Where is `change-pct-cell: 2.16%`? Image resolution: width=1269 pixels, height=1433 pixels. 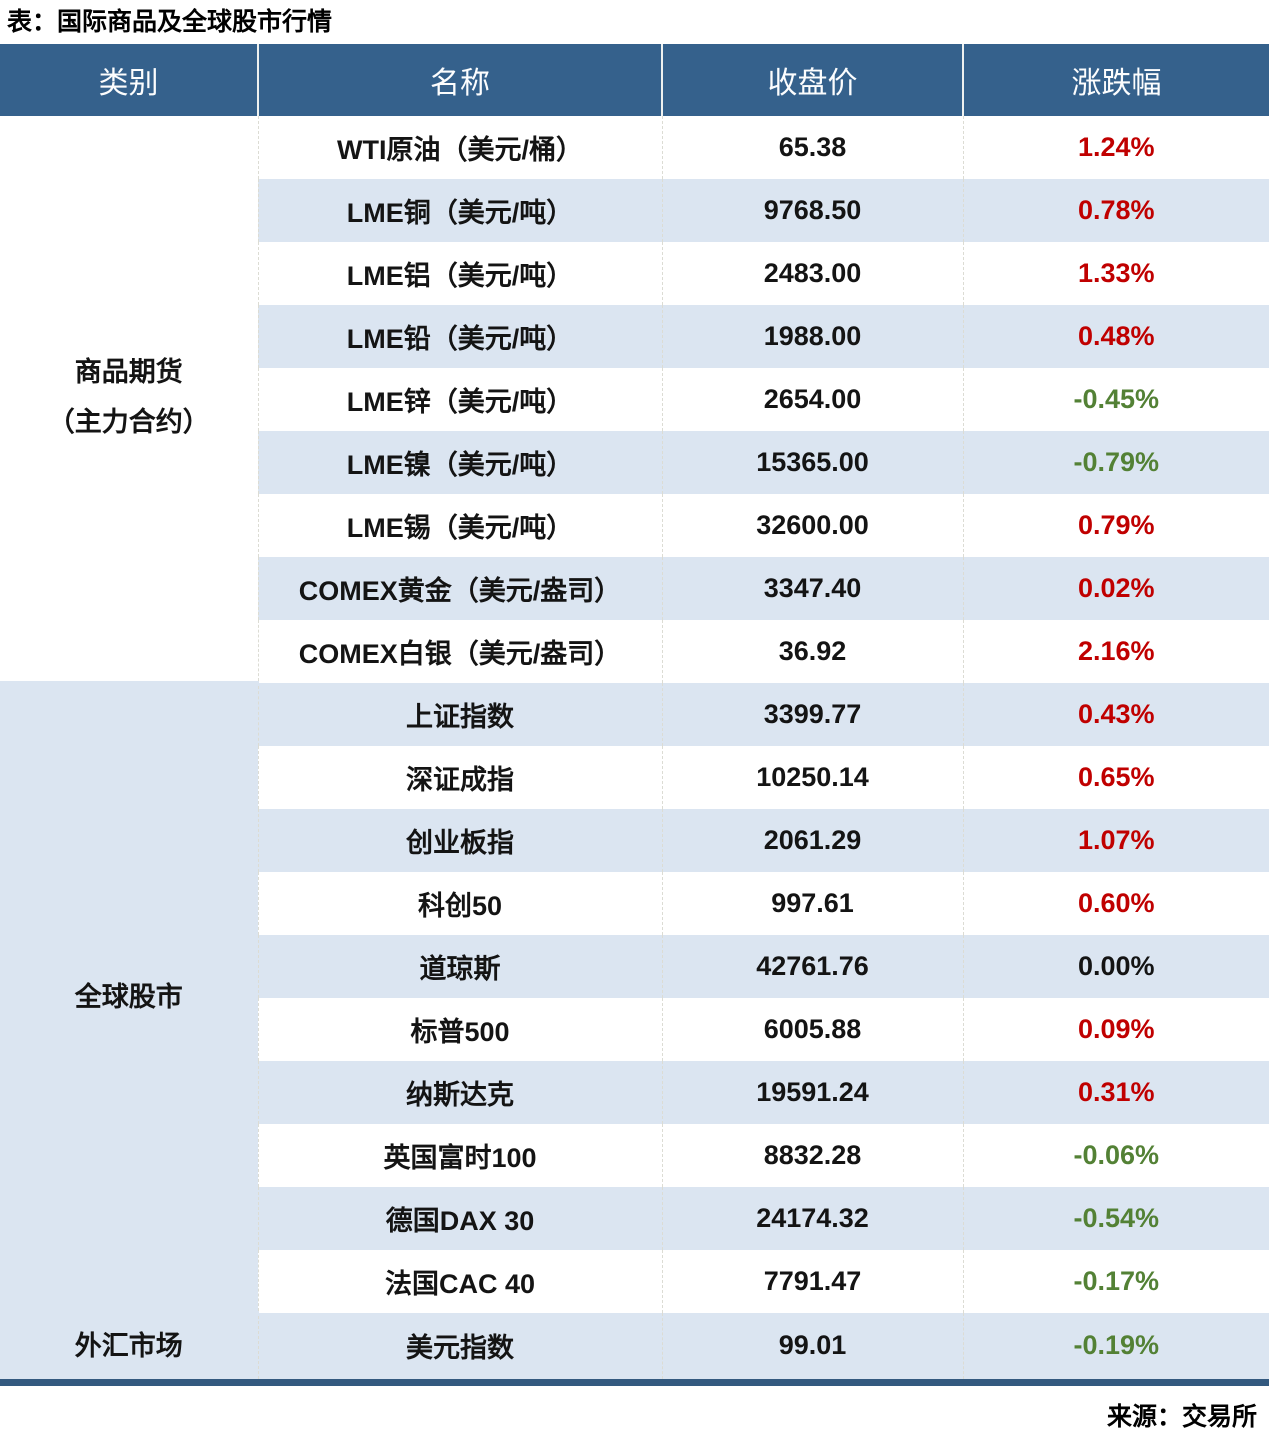
change-pct-cell: 2.16% is located at coordinates (1116, 651).